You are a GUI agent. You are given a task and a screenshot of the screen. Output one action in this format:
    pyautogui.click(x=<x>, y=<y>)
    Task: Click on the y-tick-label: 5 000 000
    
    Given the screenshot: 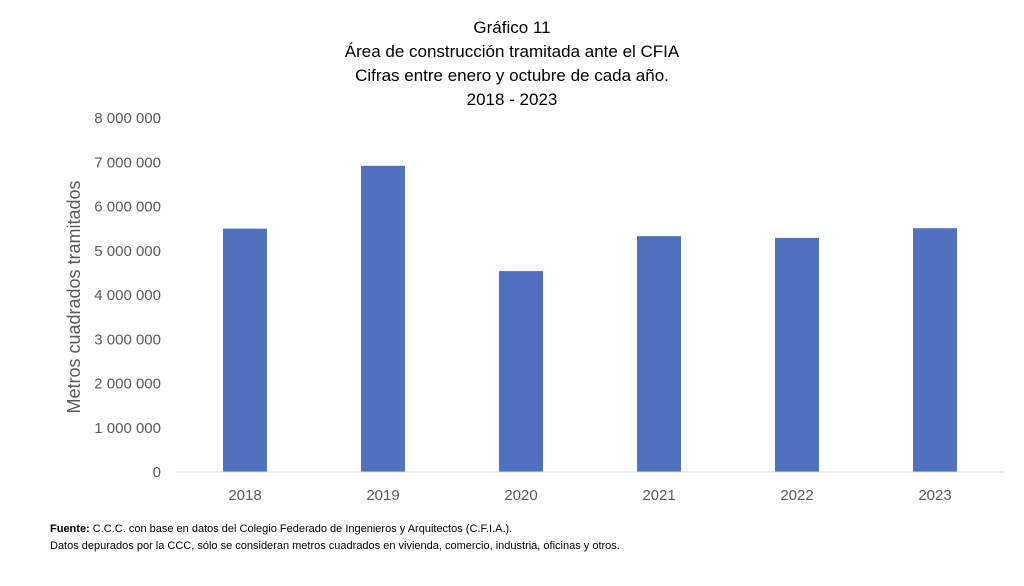 What is the action you would take?
    pyautogui.click(x=127, y=251)
    